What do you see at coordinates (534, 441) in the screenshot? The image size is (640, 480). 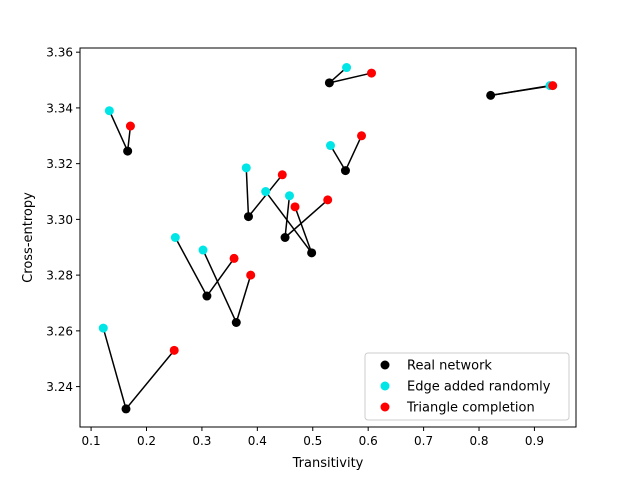 I see `x-tick-label: 0.9` at bounding box center [534, 441].